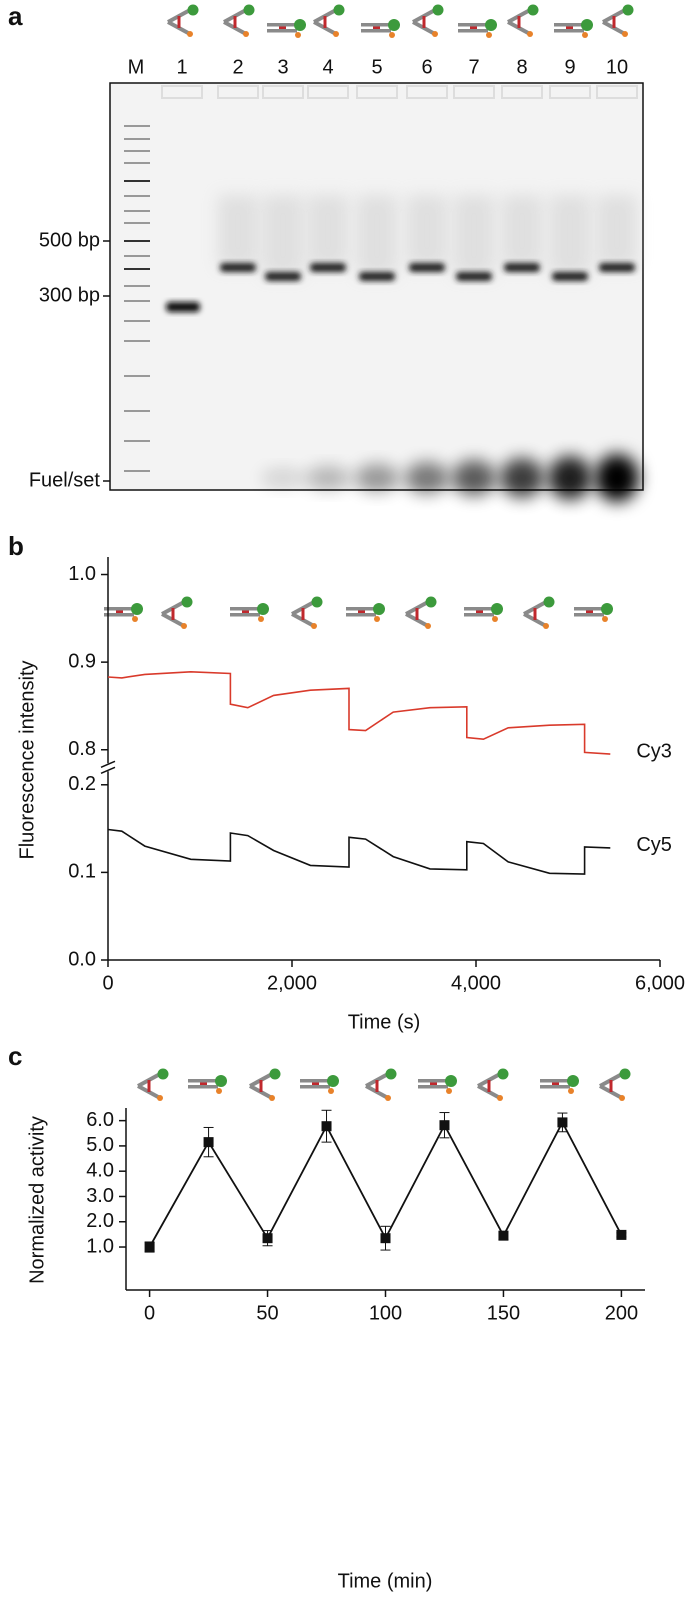 This screenshot has height=1598, width=685. What do you see at coordinates (107, 983) in the screenshot?
I see `x-tick-label: 0` at bounding box center [107, 983].